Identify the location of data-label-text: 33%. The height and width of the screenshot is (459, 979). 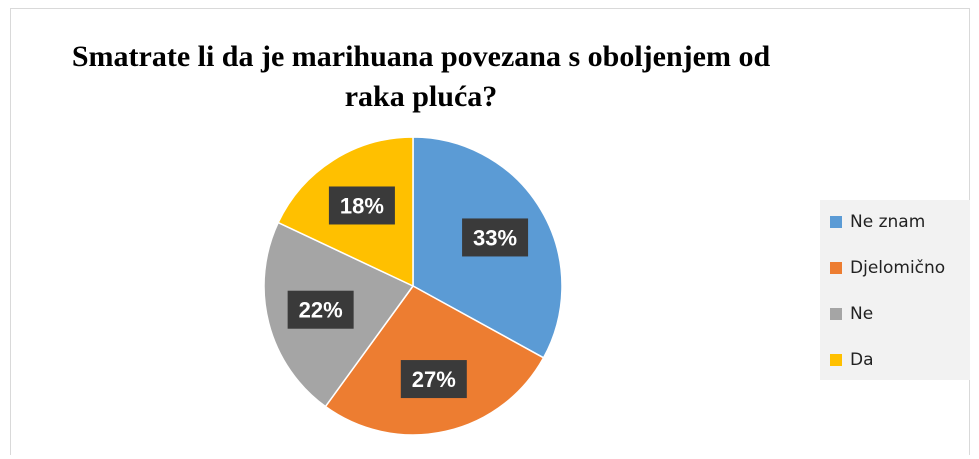
(495, 237).